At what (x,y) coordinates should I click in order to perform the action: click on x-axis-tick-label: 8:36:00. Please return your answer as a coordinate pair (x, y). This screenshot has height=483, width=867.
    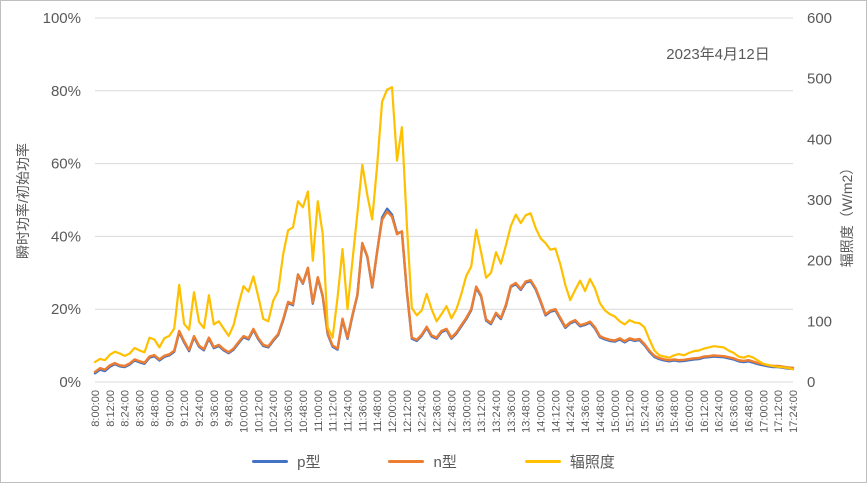
    Looking at the image, I should click on (141, 408).